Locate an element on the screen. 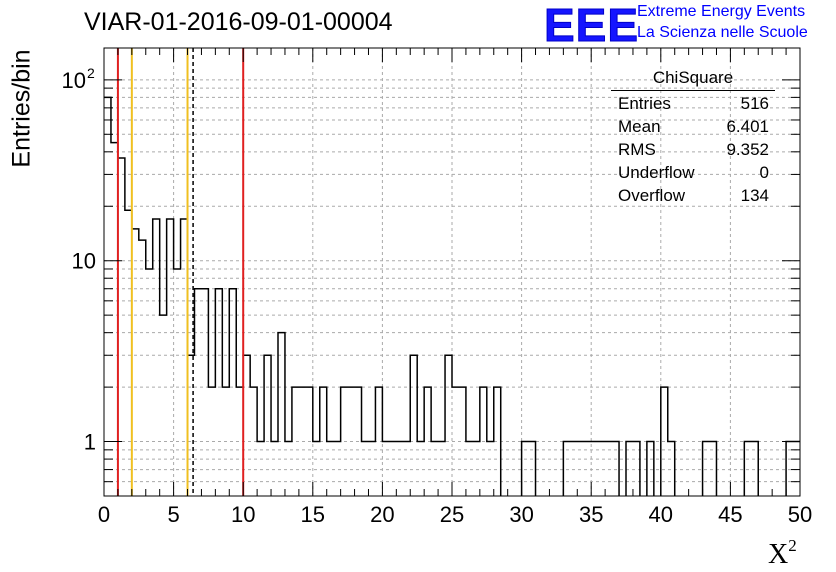 The image size is (836, 572). stats-label: Overflow is located at coordinates (652, 195).